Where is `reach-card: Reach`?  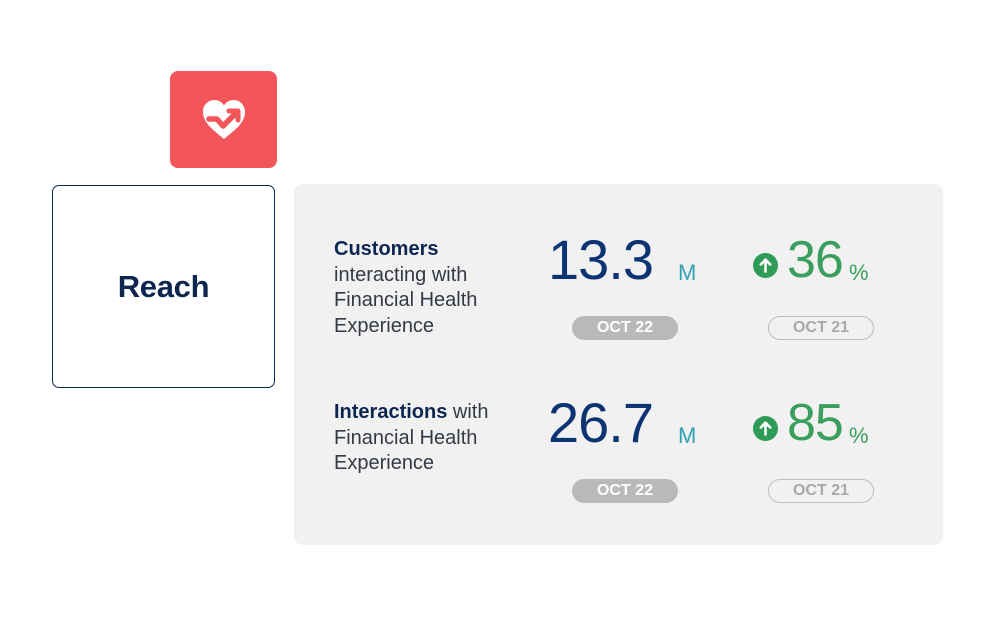
reach-card: Reach is located at coordinates (163, 286).